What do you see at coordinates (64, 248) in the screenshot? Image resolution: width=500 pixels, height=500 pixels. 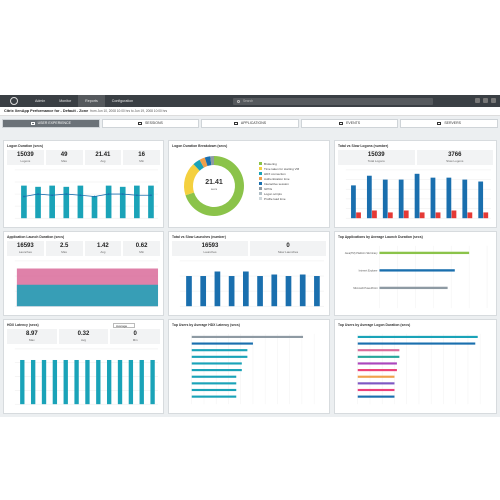 I see `stat-max: 2.5 Max` at bounding box center [64, 248].